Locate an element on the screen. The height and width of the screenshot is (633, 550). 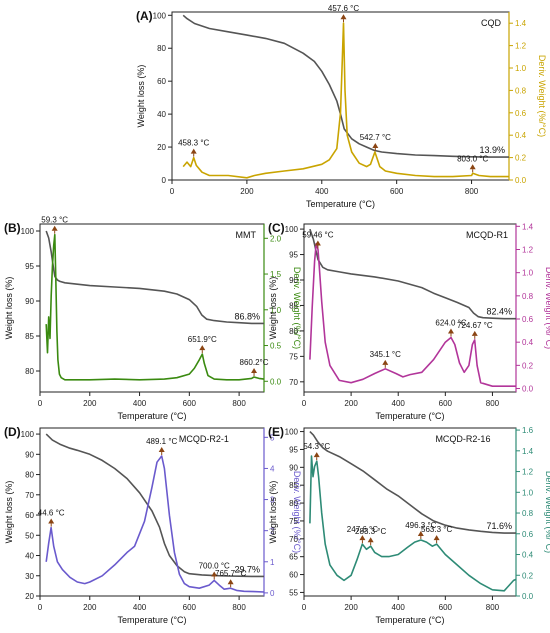
peak-label: 59.46 °C is located at coordinates (317, 234).